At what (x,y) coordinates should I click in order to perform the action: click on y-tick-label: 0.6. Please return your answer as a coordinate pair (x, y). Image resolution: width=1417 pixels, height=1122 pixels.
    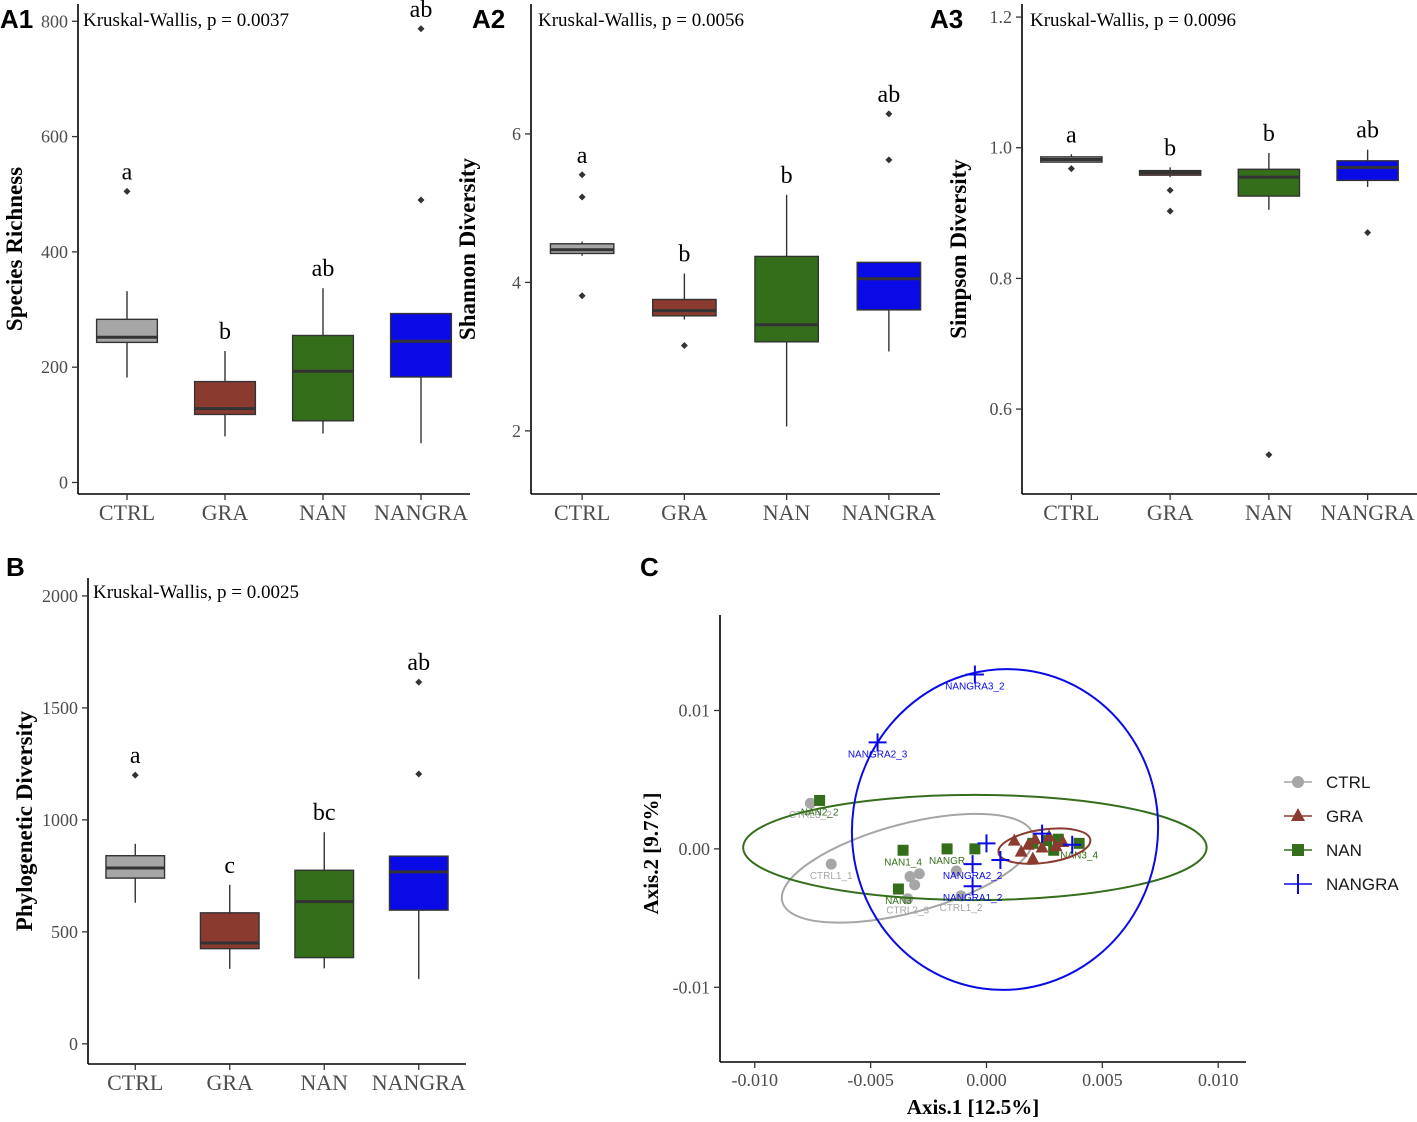
    Looking at the image, I should click on (1001, 409).